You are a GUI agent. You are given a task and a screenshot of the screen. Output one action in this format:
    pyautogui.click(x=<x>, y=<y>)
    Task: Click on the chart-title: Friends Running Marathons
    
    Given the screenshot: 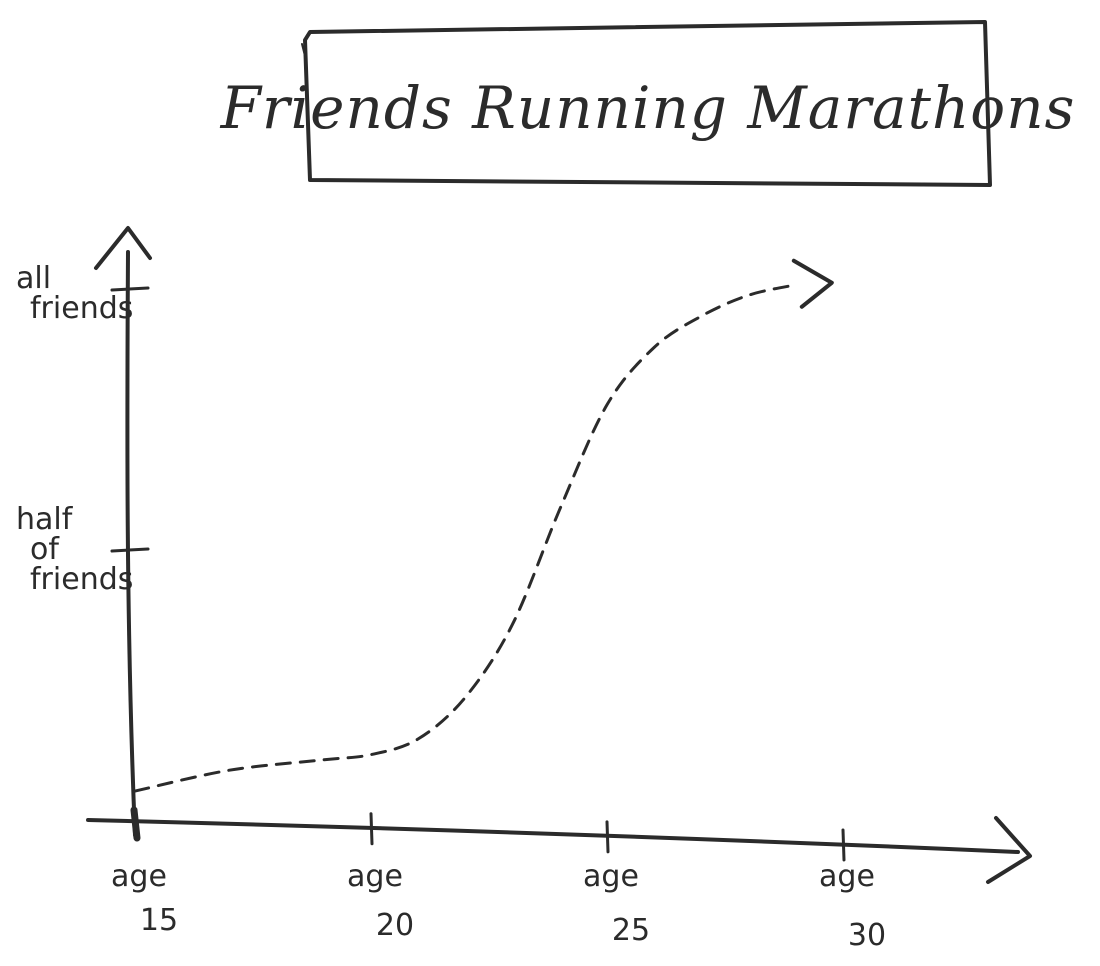 What is the action you would take?
    pyautogui.click(x=648, y=108)
    